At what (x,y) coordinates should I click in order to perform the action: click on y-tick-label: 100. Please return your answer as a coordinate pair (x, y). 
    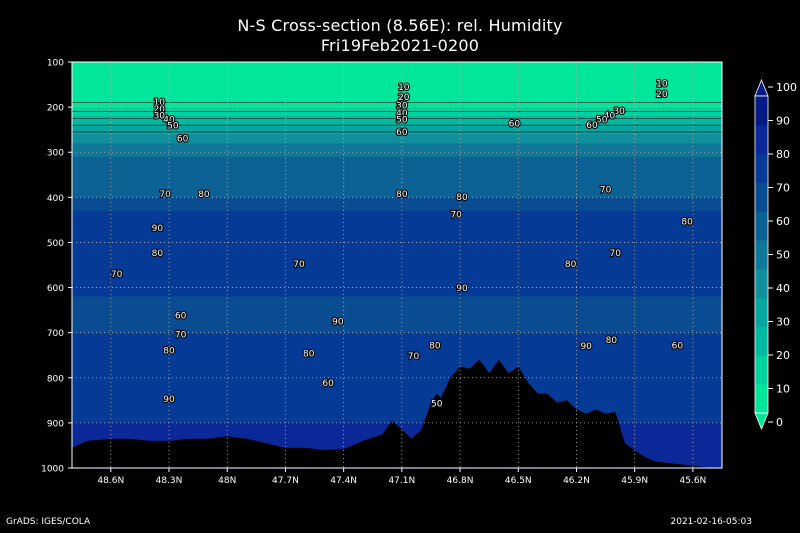
    Looking at the image, I should click on (55, 64).